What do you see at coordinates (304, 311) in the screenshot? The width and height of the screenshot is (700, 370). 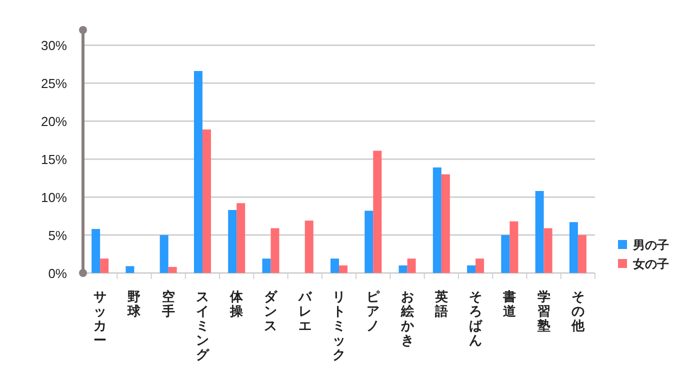 I see `x-tick-label: バレエ` at bounding box center [304, 311].